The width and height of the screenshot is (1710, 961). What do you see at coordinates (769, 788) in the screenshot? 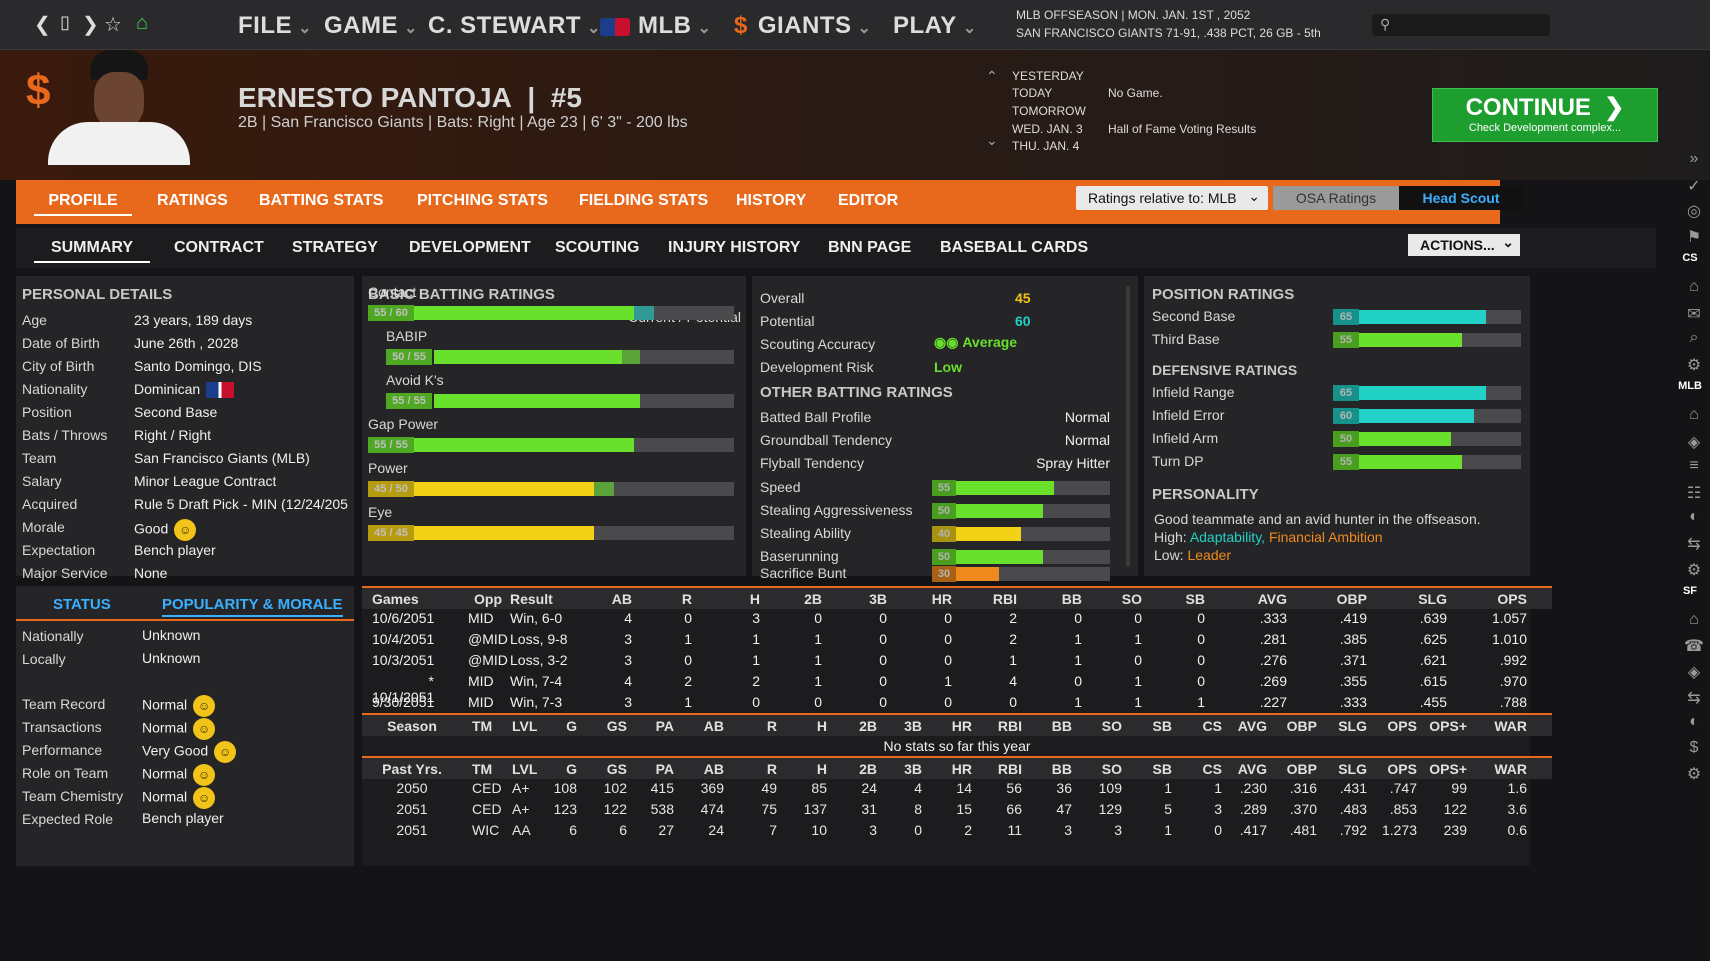
I see `table-cell: 49` at bounding box center [769, 788].